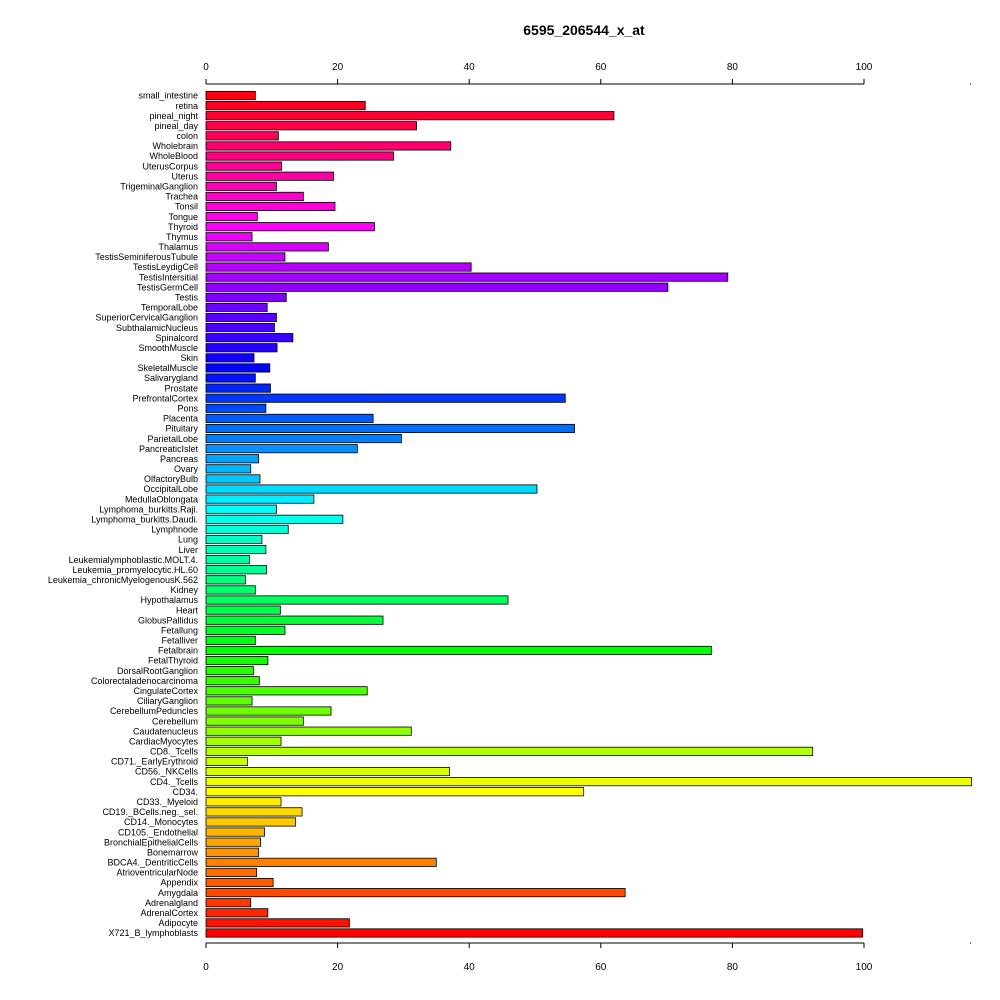 The height and width of the screenshot is (1000, 1000). I want to click on category-label: Fetalliver, so click(179, 641).